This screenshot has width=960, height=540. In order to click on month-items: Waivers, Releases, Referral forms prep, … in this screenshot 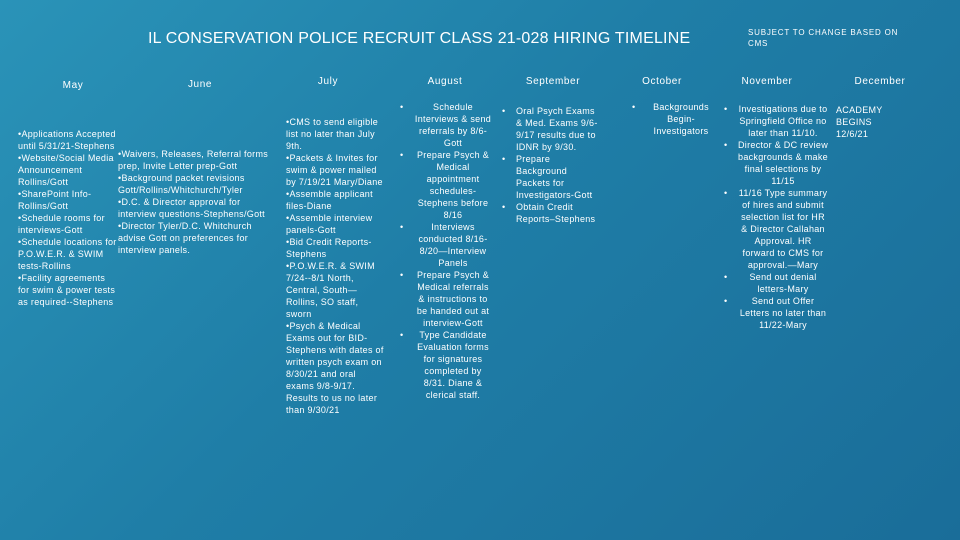, I will do `click(195, 202)`.